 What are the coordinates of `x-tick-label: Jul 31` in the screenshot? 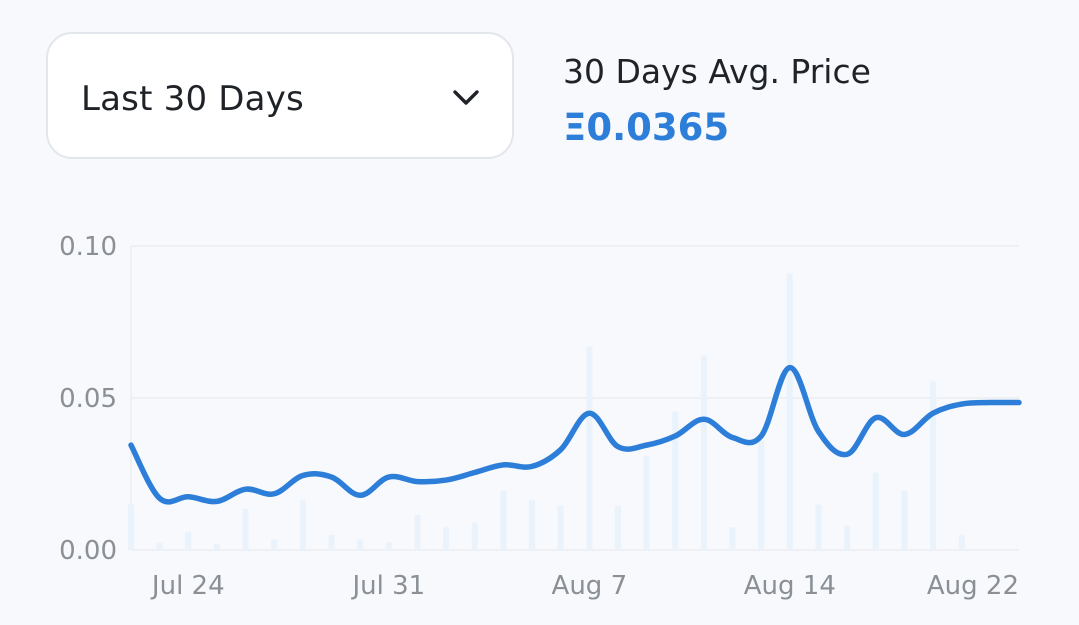 It's located at (387, 586).